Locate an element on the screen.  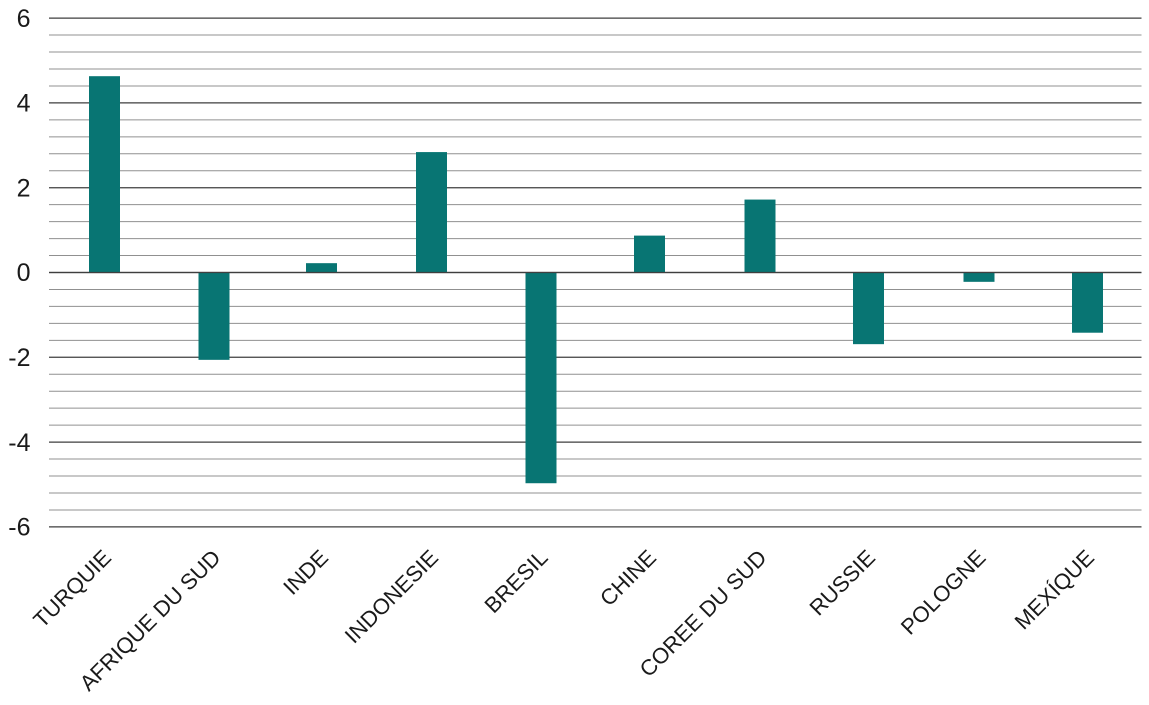
svg-text: 6 is located at coordinates (24, 19).